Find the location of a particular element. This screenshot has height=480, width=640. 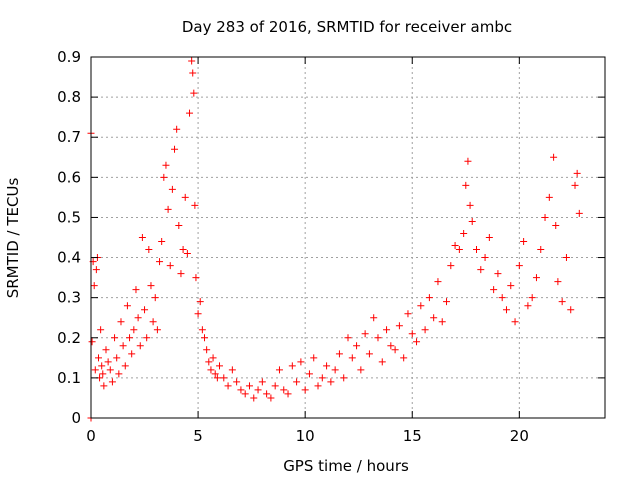

x-tick-label: 15 is located at coordinates (412, 436).